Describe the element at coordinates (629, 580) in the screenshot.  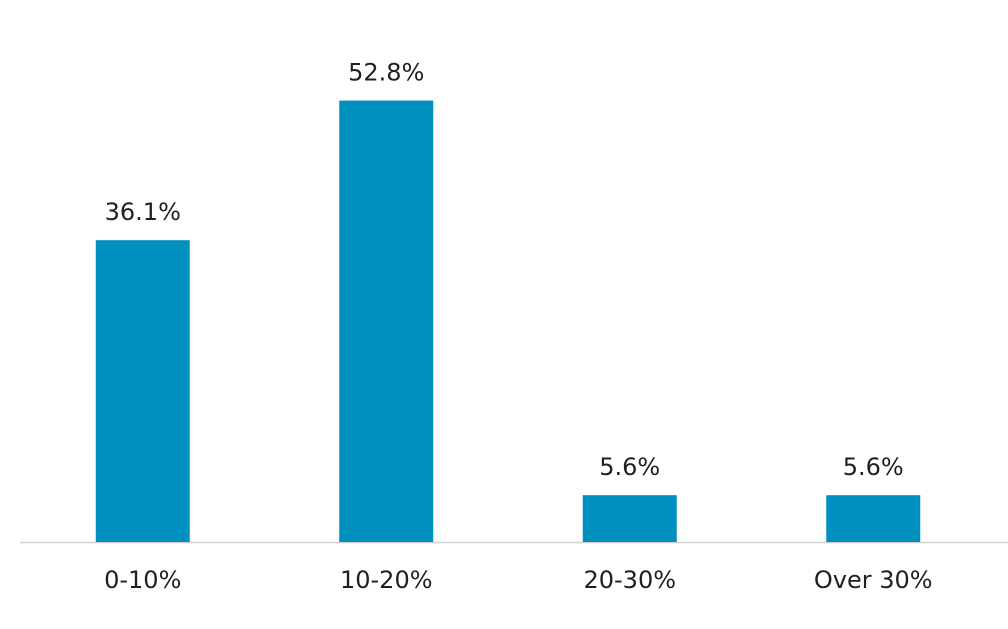
I see `x-tick-label: 20-30%` at that location.